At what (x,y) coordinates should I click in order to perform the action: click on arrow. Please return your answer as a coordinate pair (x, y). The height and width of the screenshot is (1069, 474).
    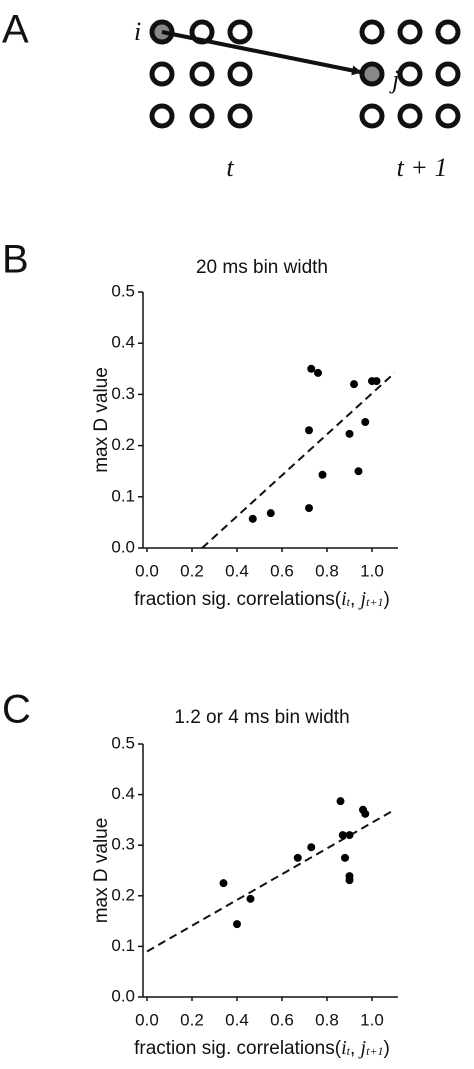
    Looking at the image, I should click on (261, 53).